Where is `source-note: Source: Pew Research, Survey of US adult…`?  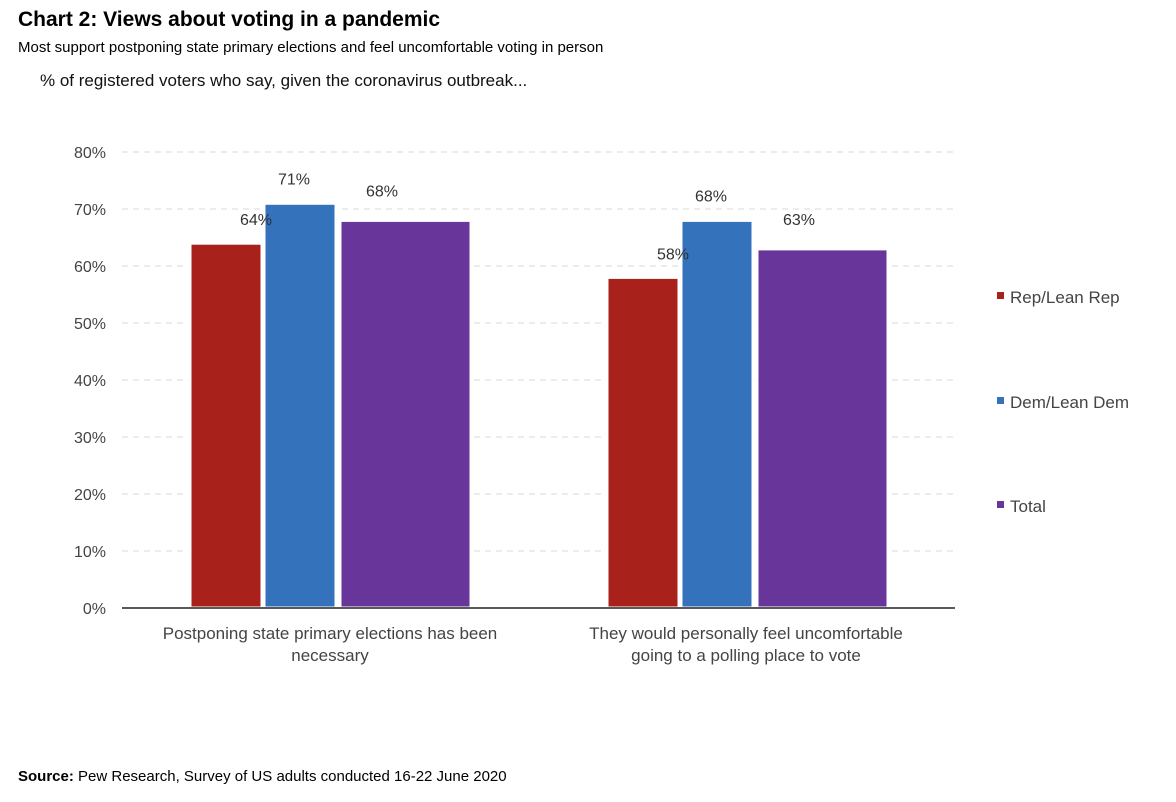 source-note: Source: Pew Research, Survey of US adult… is located at coordinates (262, 776).